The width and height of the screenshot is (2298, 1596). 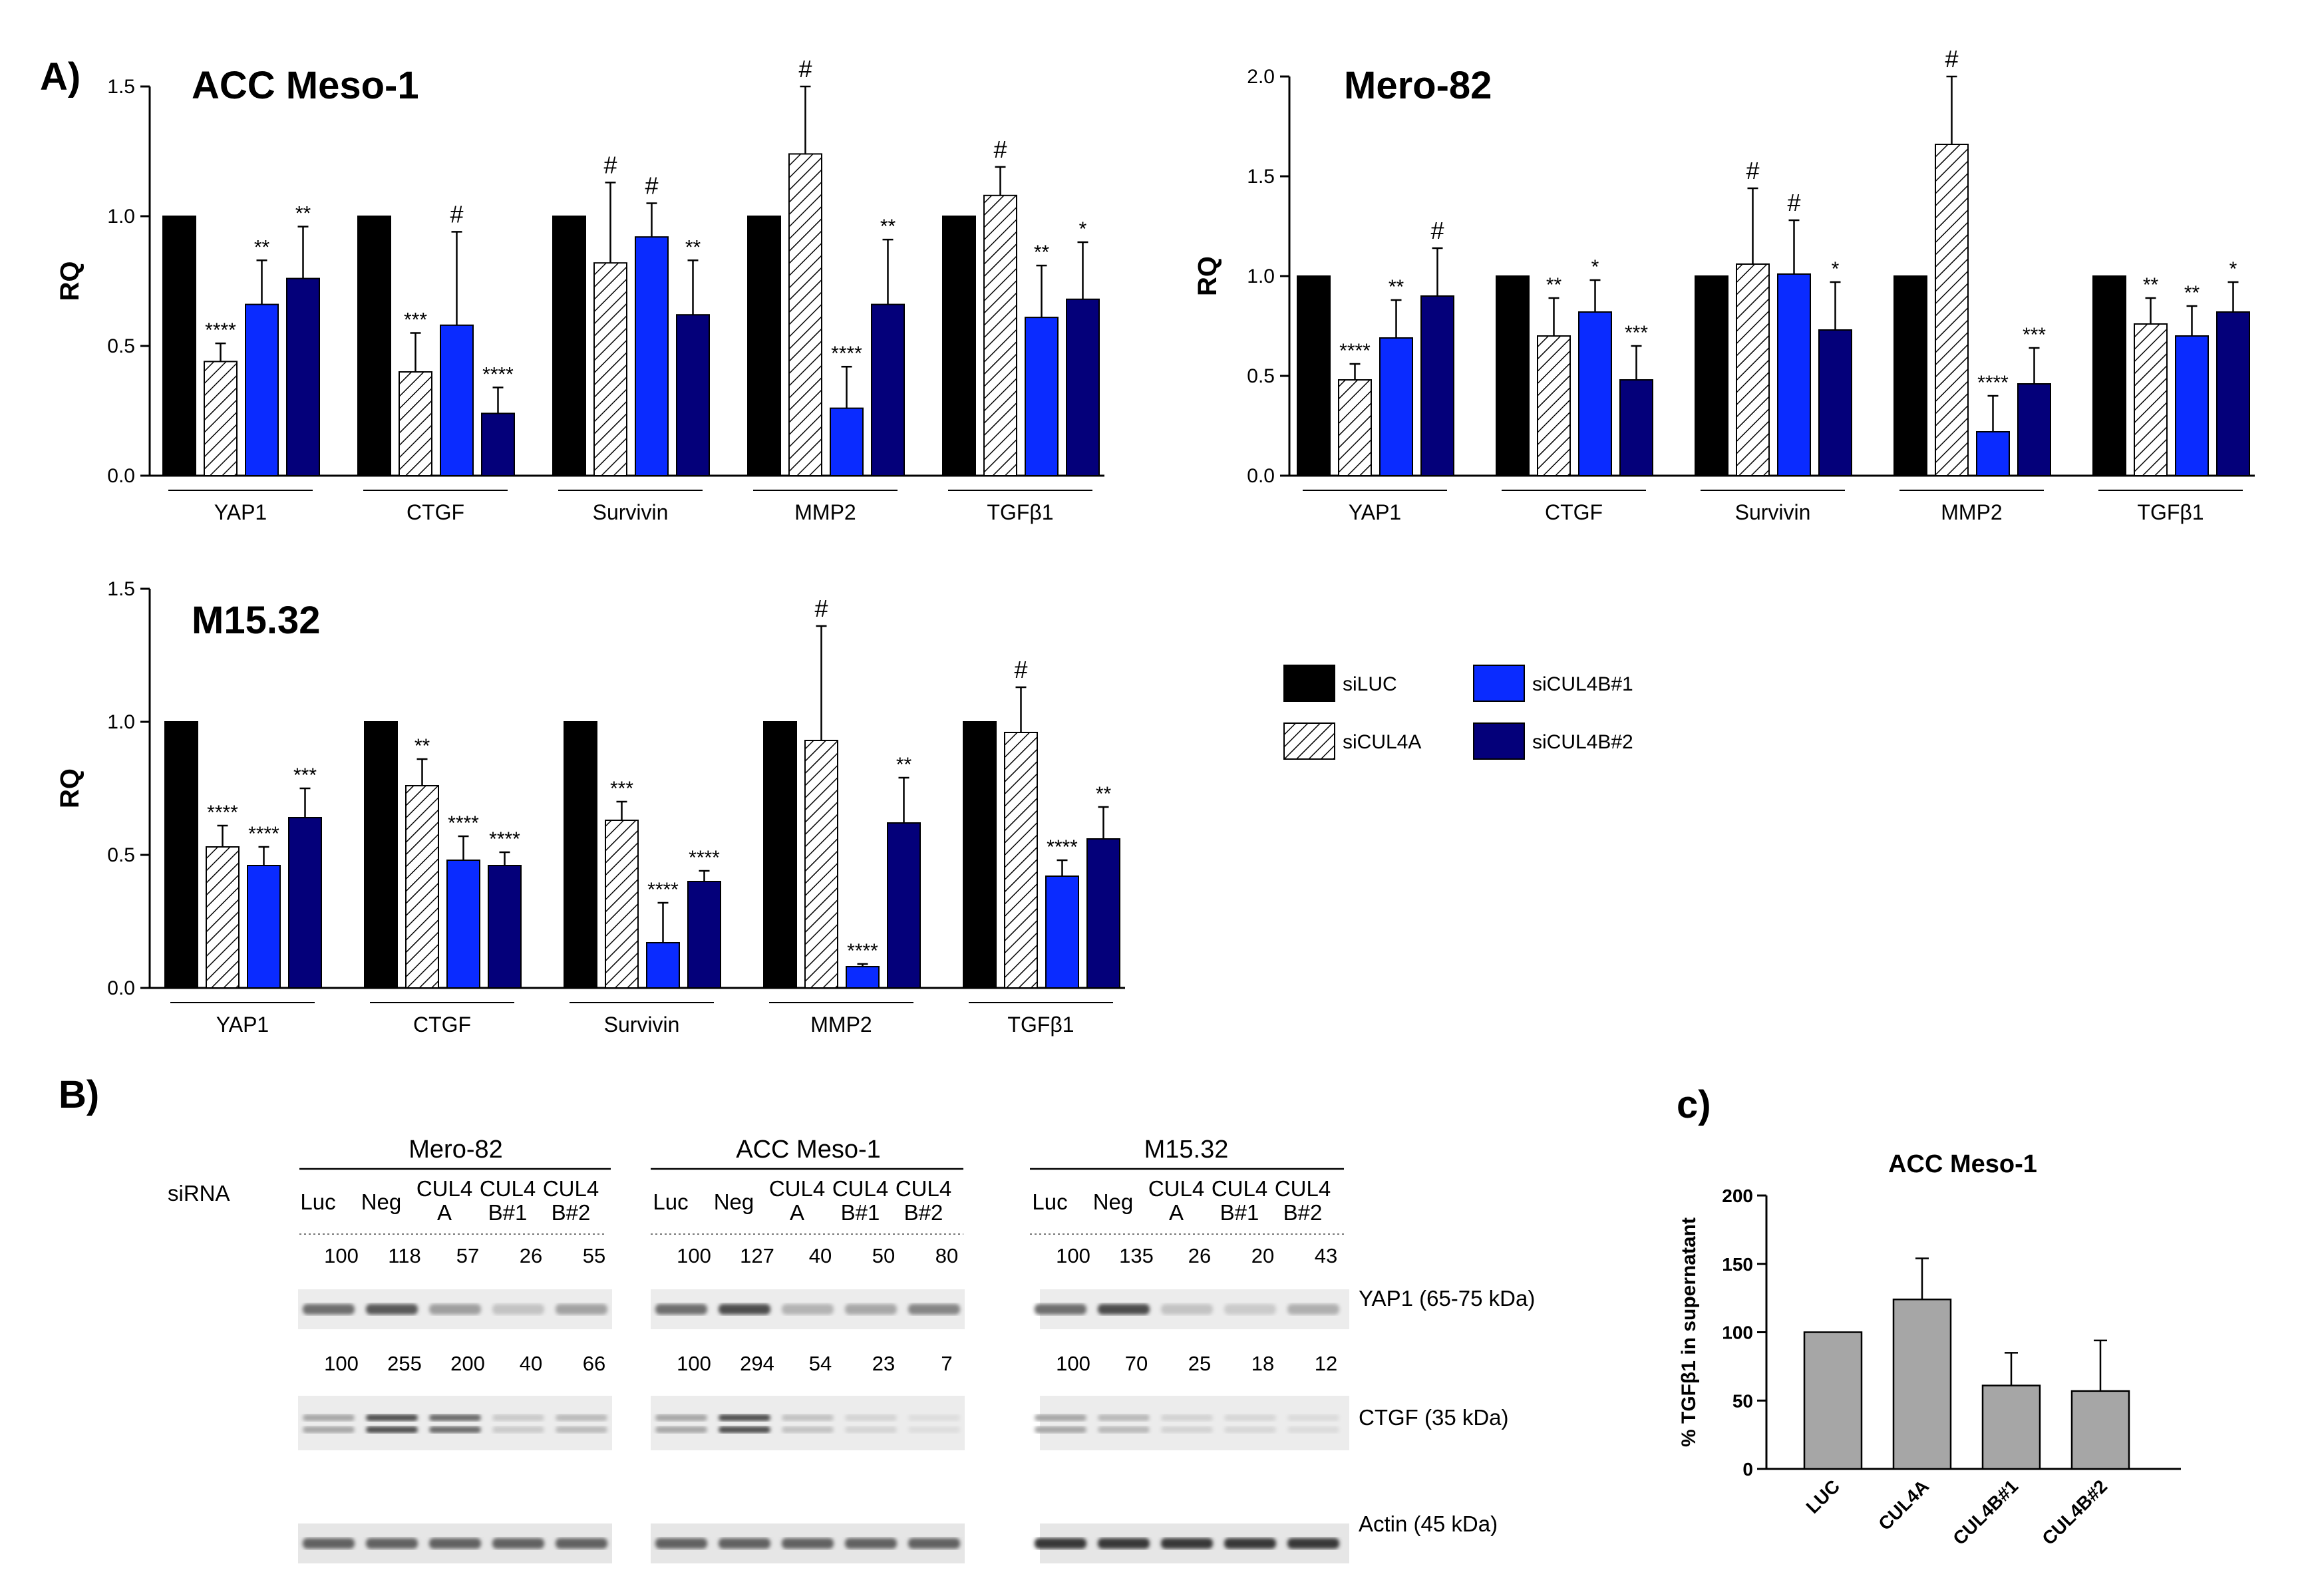 I want to click on yap1-quant-value: 80, so click(x=946, y=1255).